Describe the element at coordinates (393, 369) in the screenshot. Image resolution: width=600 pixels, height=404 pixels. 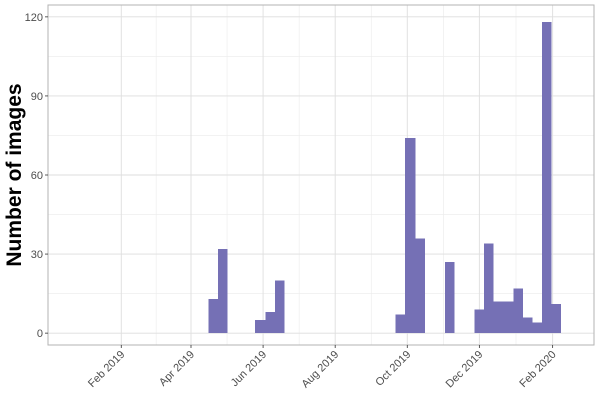
I see `x-tick-label: Oct 2019` at that location.